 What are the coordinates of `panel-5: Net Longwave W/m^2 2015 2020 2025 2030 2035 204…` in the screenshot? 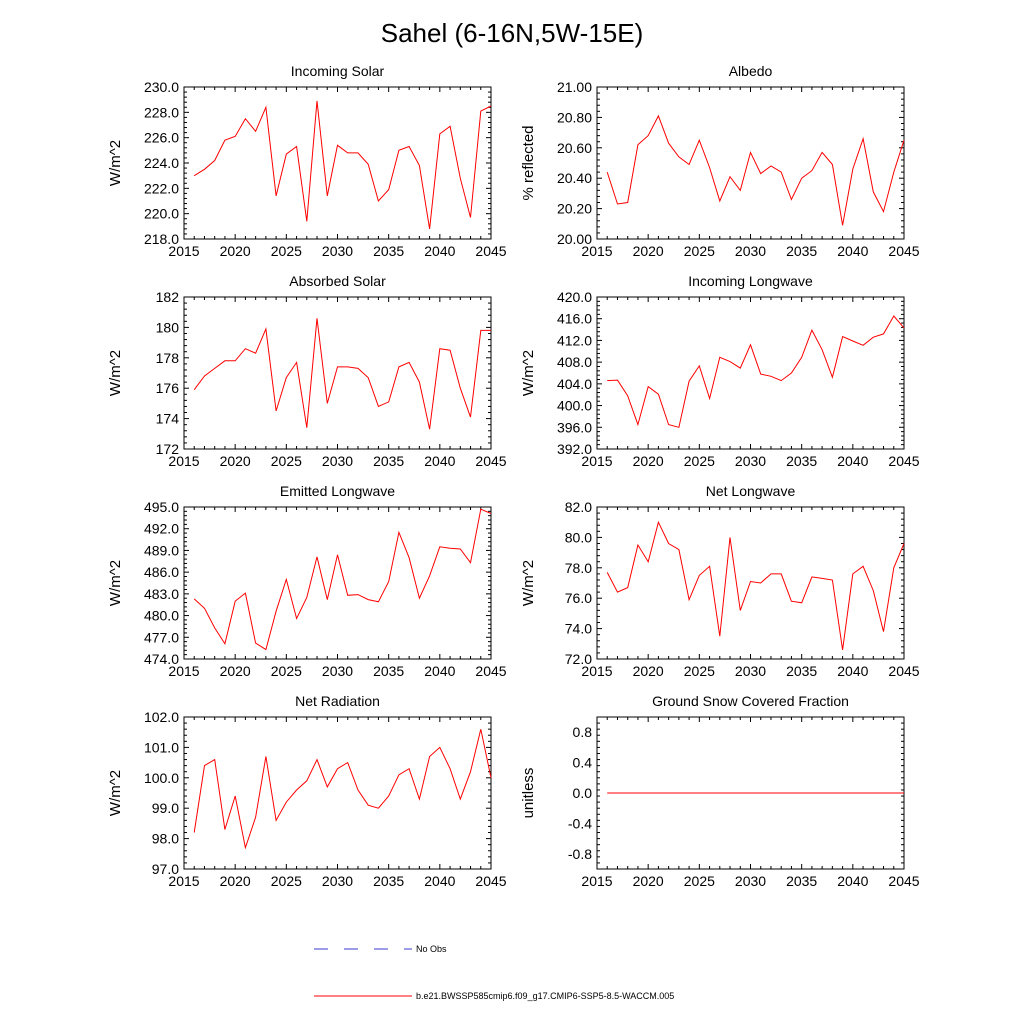 It's located at (720, 581).